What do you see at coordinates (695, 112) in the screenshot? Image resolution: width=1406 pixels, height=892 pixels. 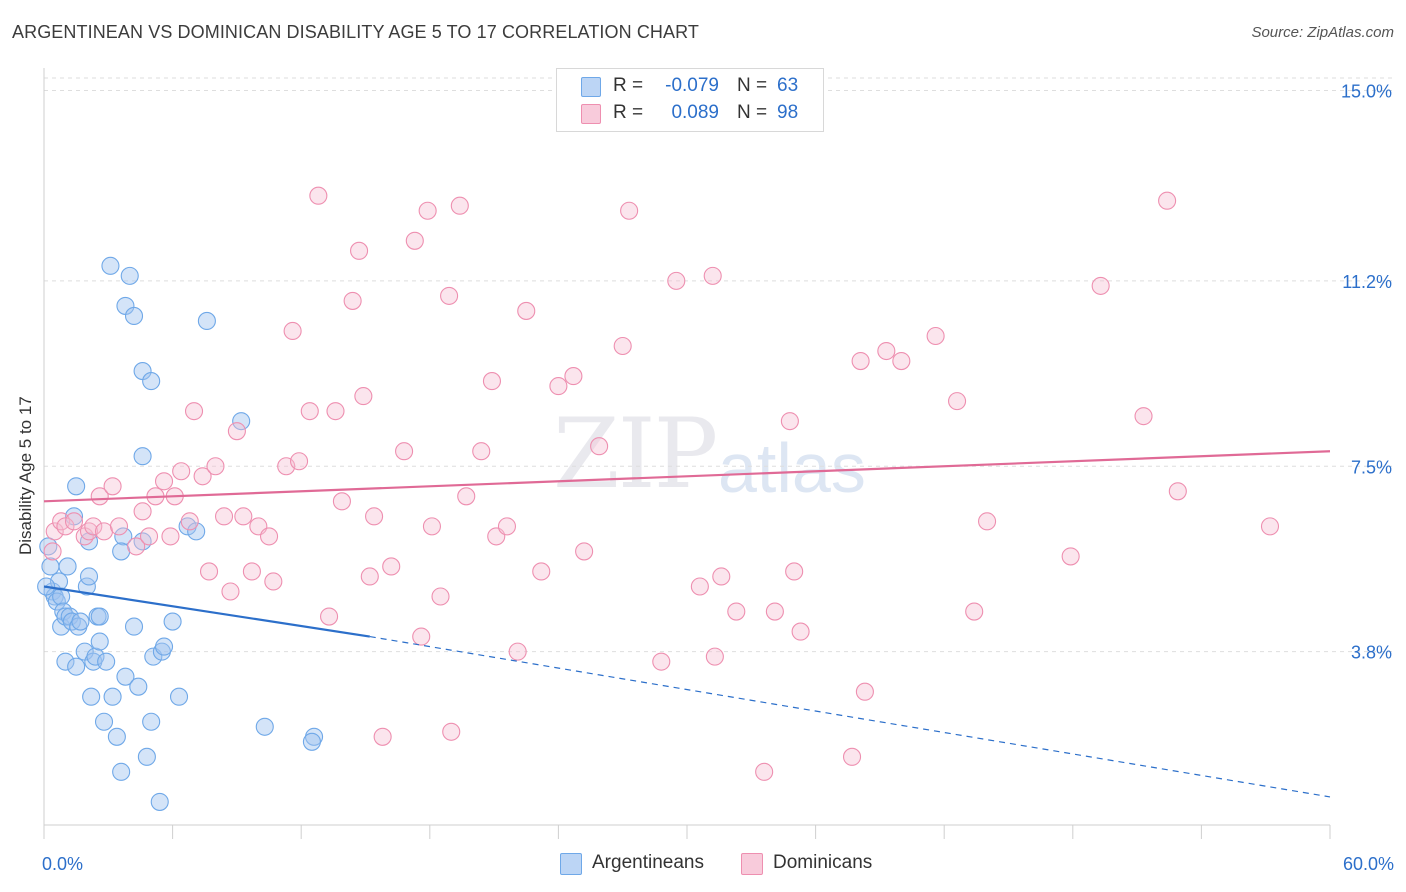 I see `legend-r-value: 0.089` at bounding box center [695, 112].